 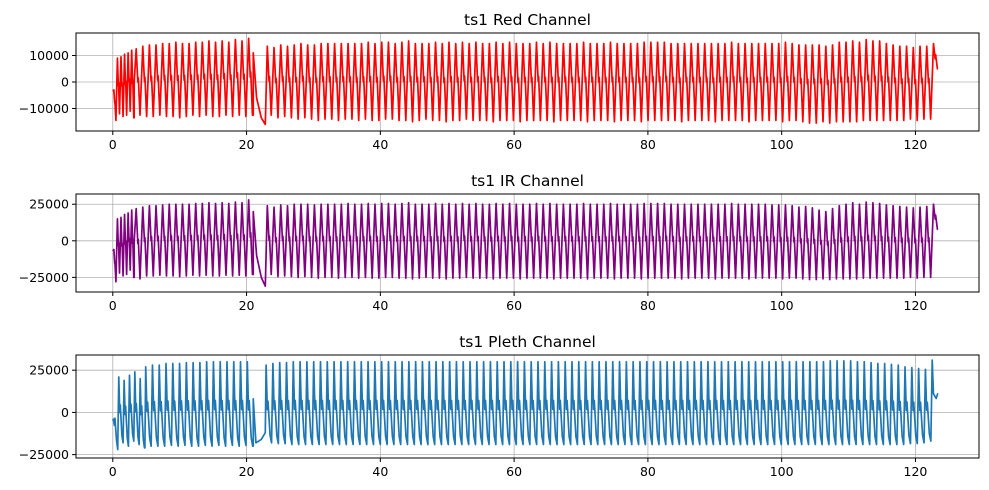 What do you see at coordinates (527, 20) in the screenshot?
I see `chart-title: ts1 Red Channel` at bounding box center [527, 20].